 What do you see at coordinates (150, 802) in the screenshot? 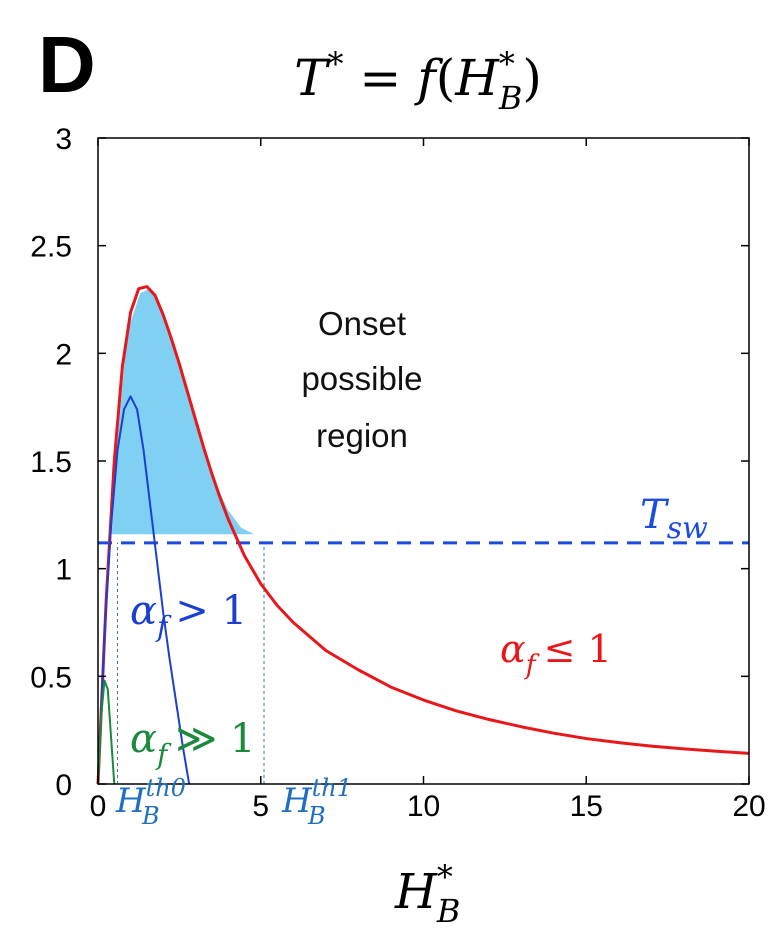
I see `hth0-label: Hth0 B` at bounding box center [150, 802].